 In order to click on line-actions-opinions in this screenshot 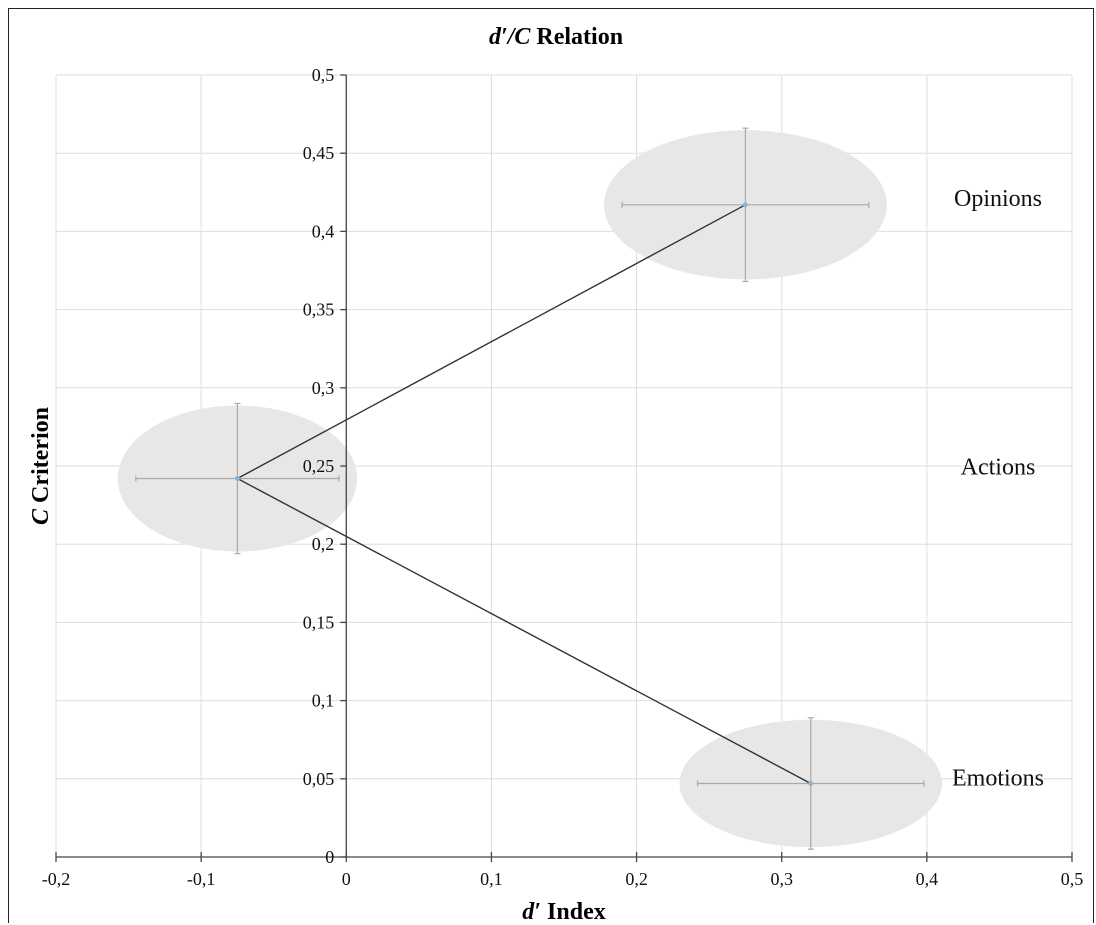, I will do `click(491, 342)`.